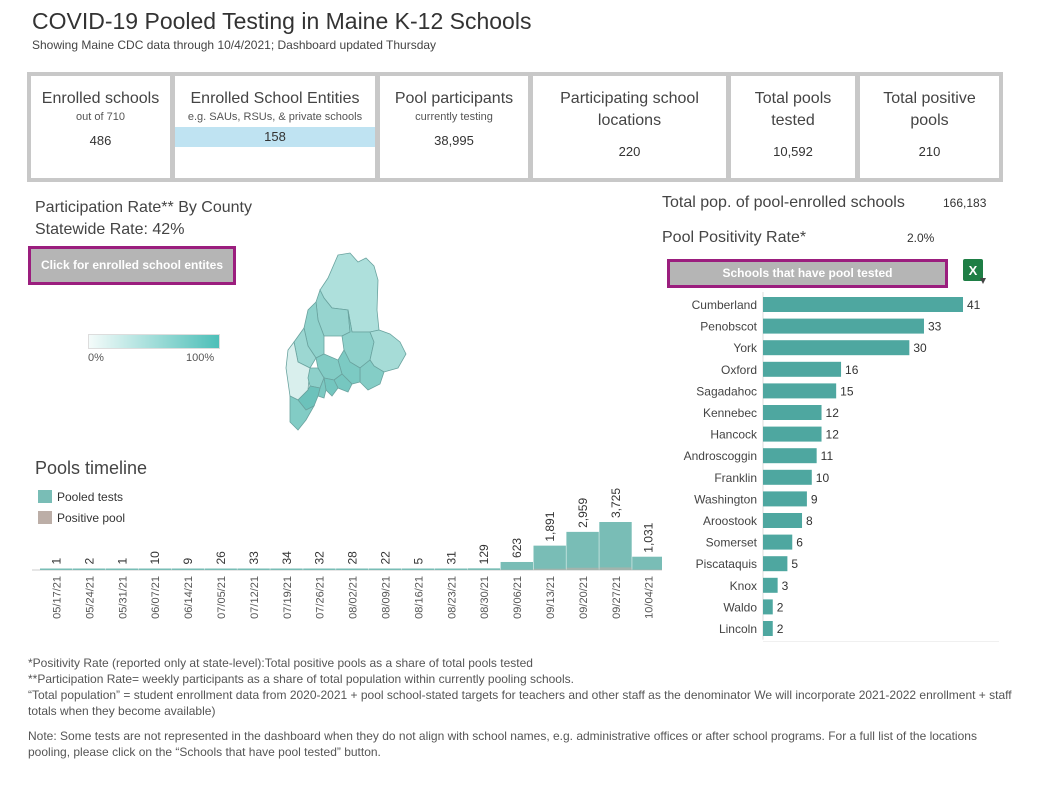 Image resolution: width=1045 pixels, height=787 pixels. I want to click on schools-pool-tested-button: Schools that have pool tested, so click(807, 273).